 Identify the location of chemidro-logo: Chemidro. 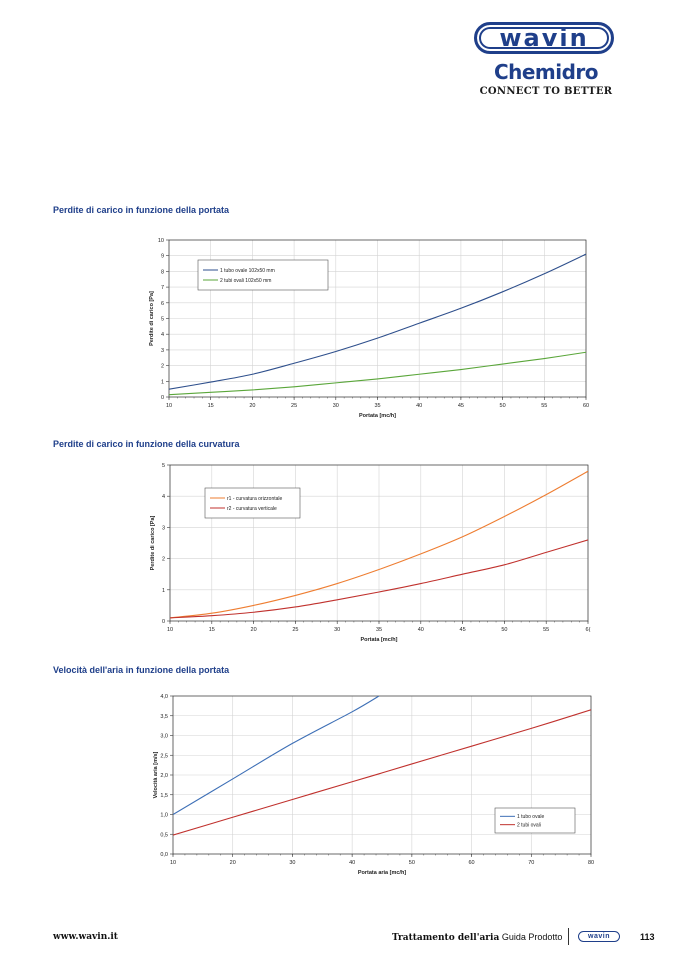
(546, 72).